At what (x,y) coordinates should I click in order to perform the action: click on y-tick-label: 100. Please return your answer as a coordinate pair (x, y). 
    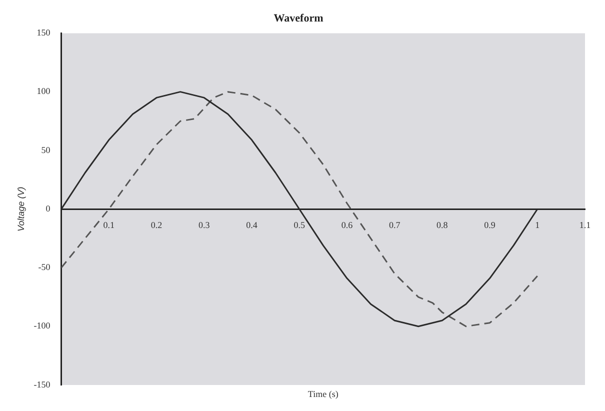
    Looking at the image, I should click on (43, 91).